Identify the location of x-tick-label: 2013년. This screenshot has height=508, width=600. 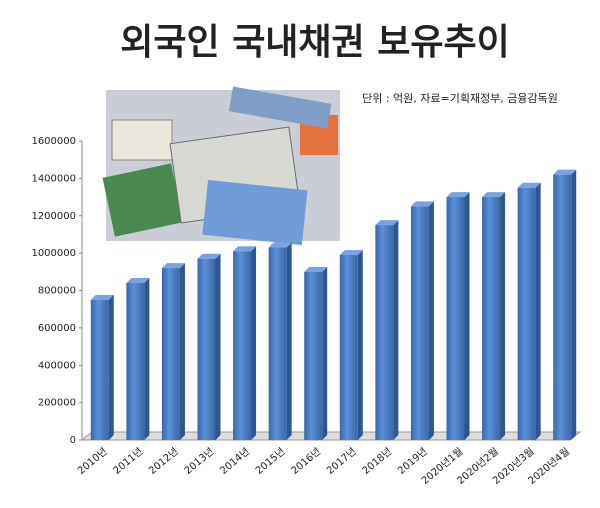
(199, 460).